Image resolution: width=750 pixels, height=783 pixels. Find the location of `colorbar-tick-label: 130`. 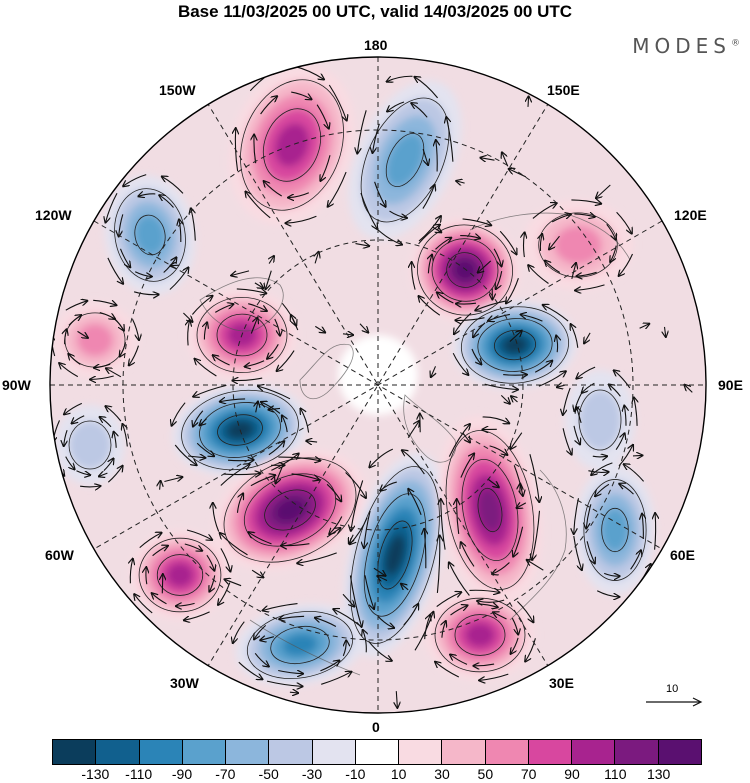

colorbar-tick-label: 130 is located at coordinates (658, 774).